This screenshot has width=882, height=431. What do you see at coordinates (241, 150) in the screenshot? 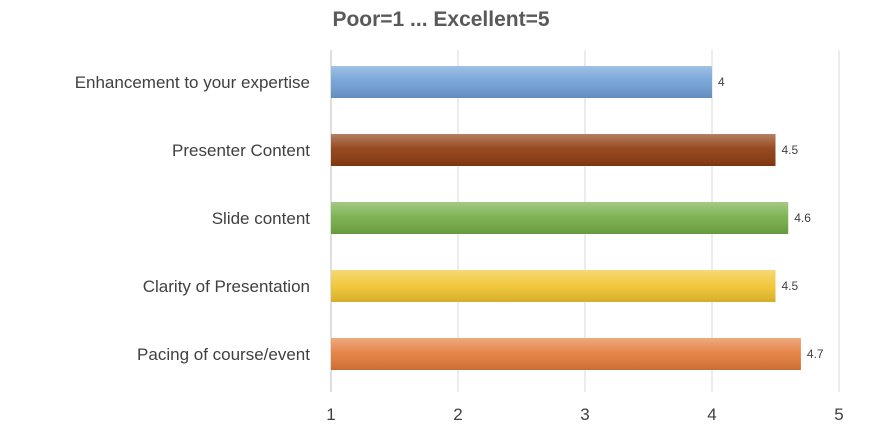
I see `category-label: Presenter Content` at bounding box center [241, 150].